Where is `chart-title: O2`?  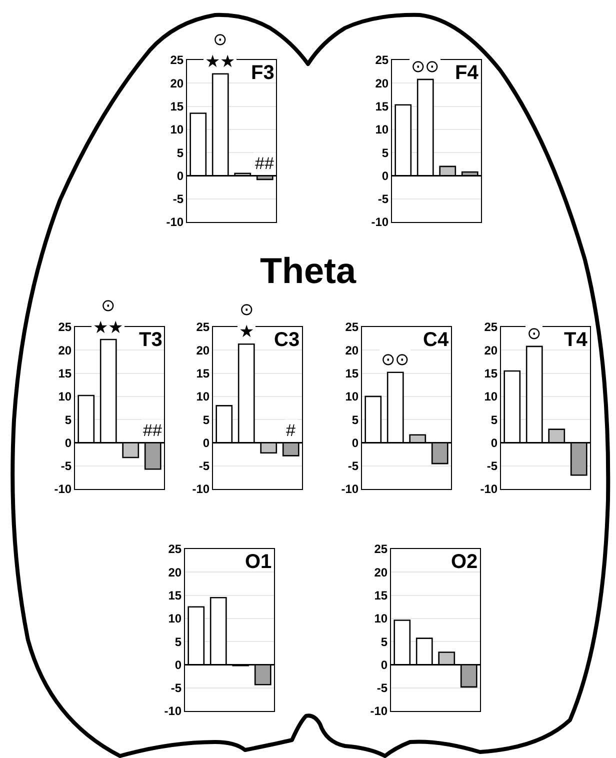
chart-title: O2 is located at coordinates (464, 562).